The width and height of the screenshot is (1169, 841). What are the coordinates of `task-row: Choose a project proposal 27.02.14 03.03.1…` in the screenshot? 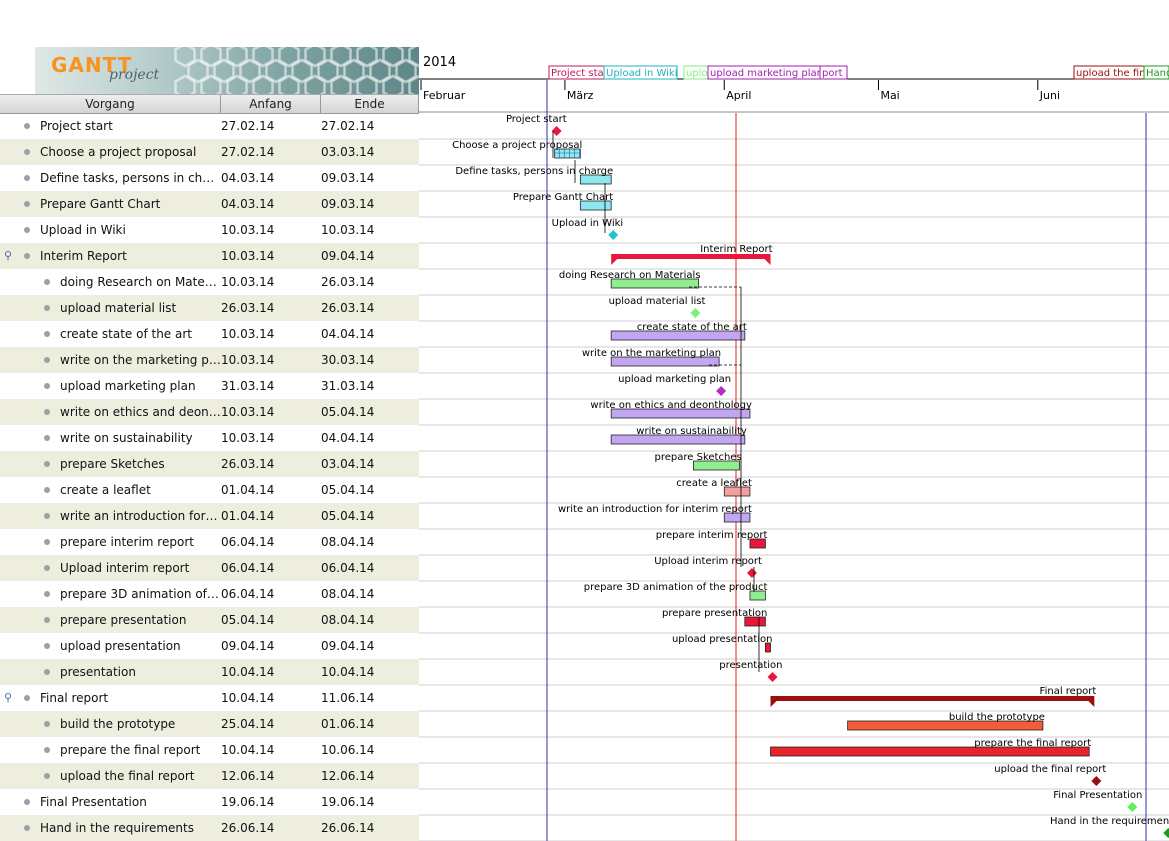 It's located at (209, 152).